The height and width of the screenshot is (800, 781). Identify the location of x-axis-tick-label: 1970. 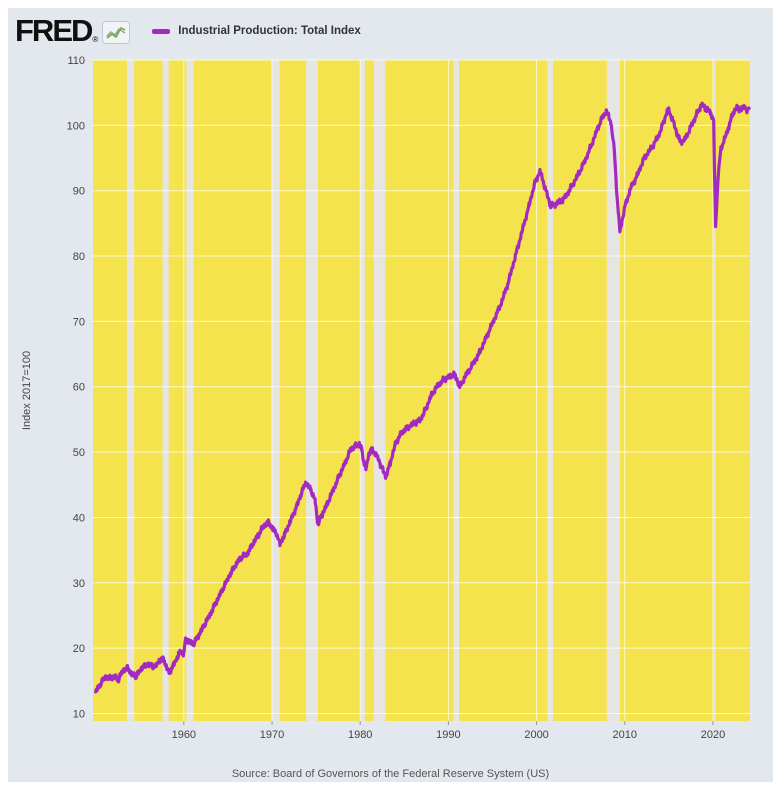
(272, 735).